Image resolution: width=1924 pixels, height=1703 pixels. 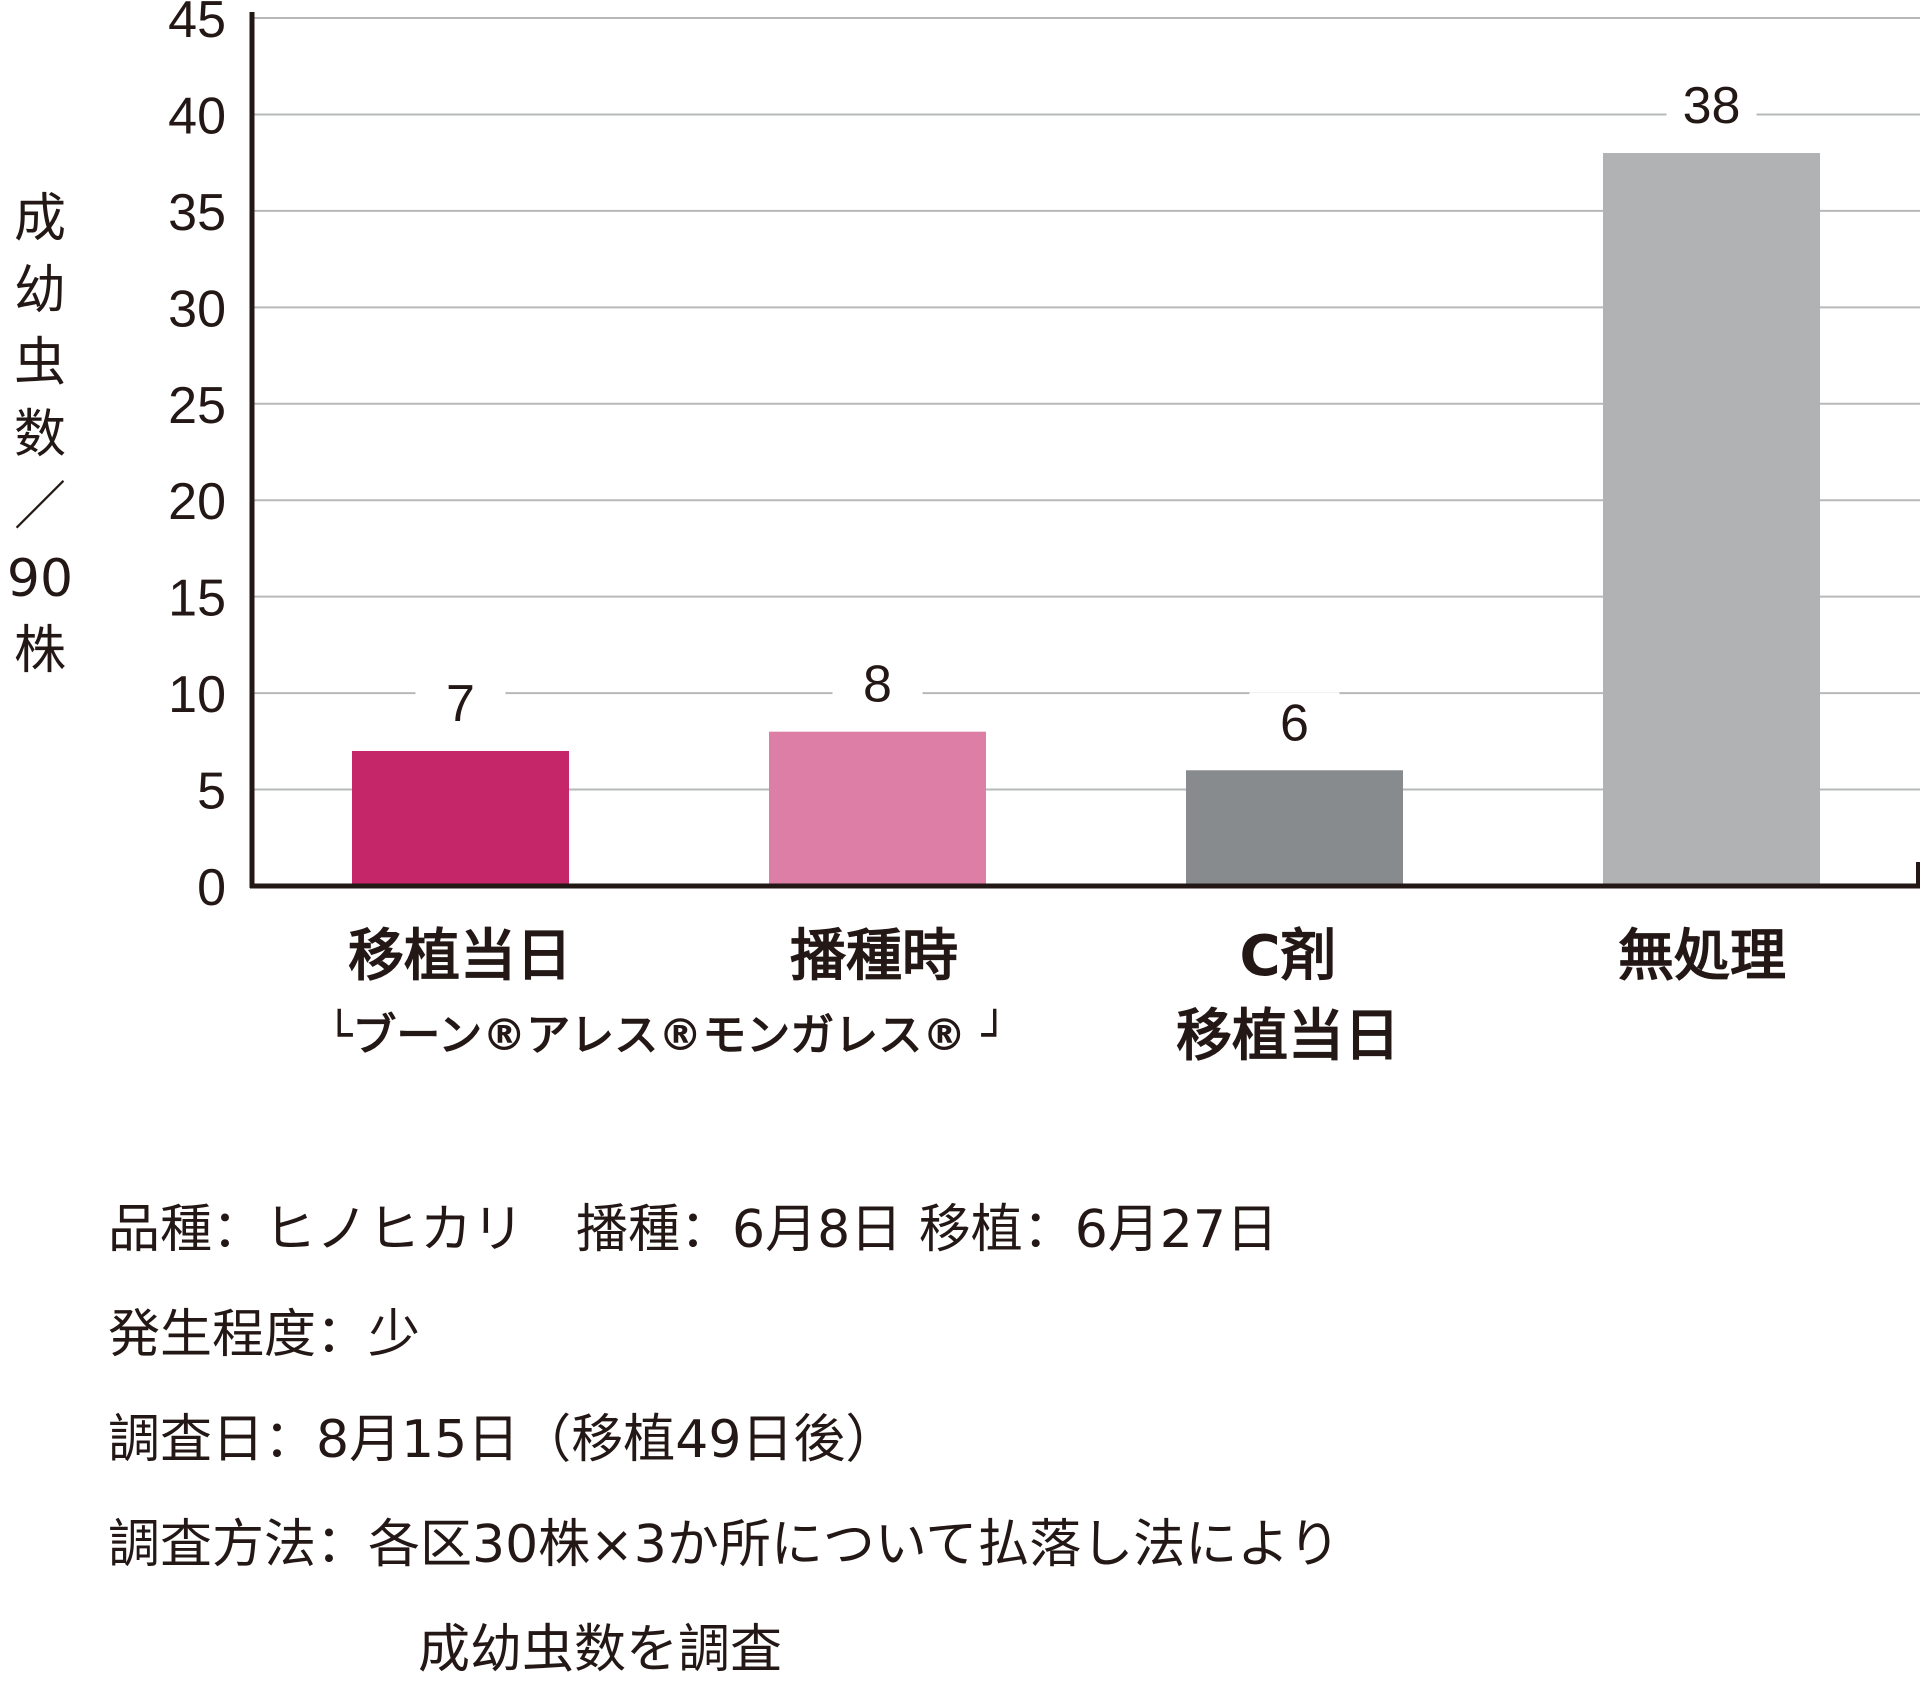 I want to click on note-label: 調査方法：, so click(x=238, y=1545).